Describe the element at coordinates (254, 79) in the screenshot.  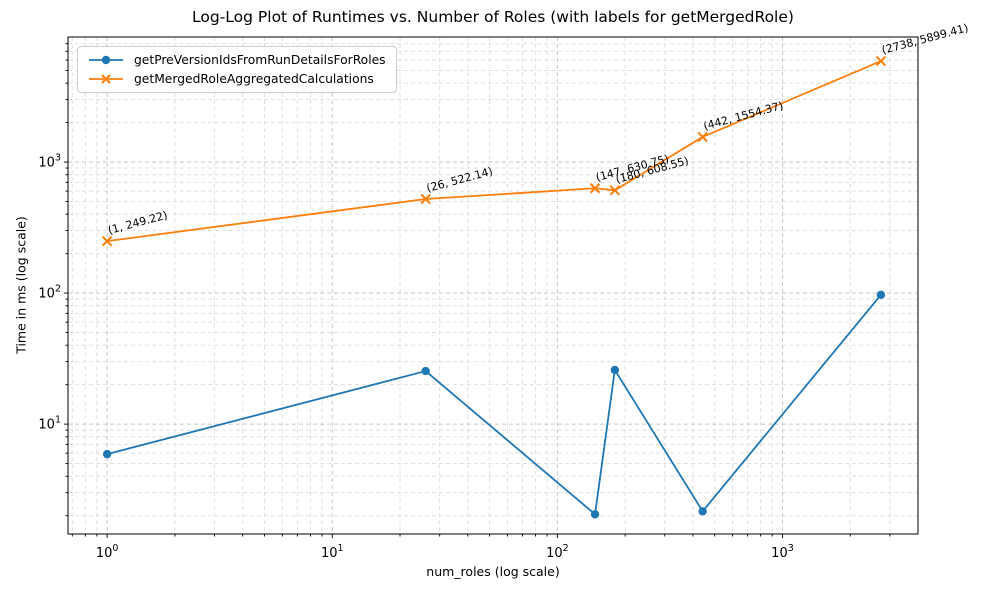
I see `legend-label-series-1: getMergedRoleAggregatedCalculations` at that location.